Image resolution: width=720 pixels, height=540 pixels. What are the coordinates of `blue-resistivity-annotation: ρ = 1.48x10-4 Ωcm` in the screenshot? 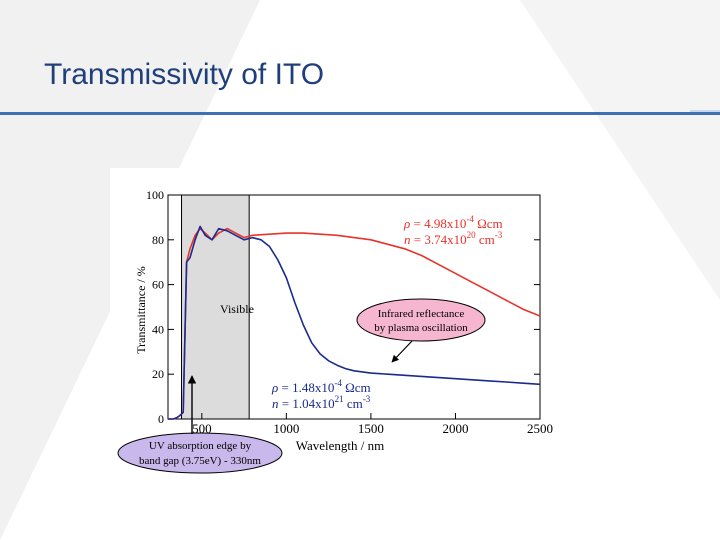 It's located at (321, 386).